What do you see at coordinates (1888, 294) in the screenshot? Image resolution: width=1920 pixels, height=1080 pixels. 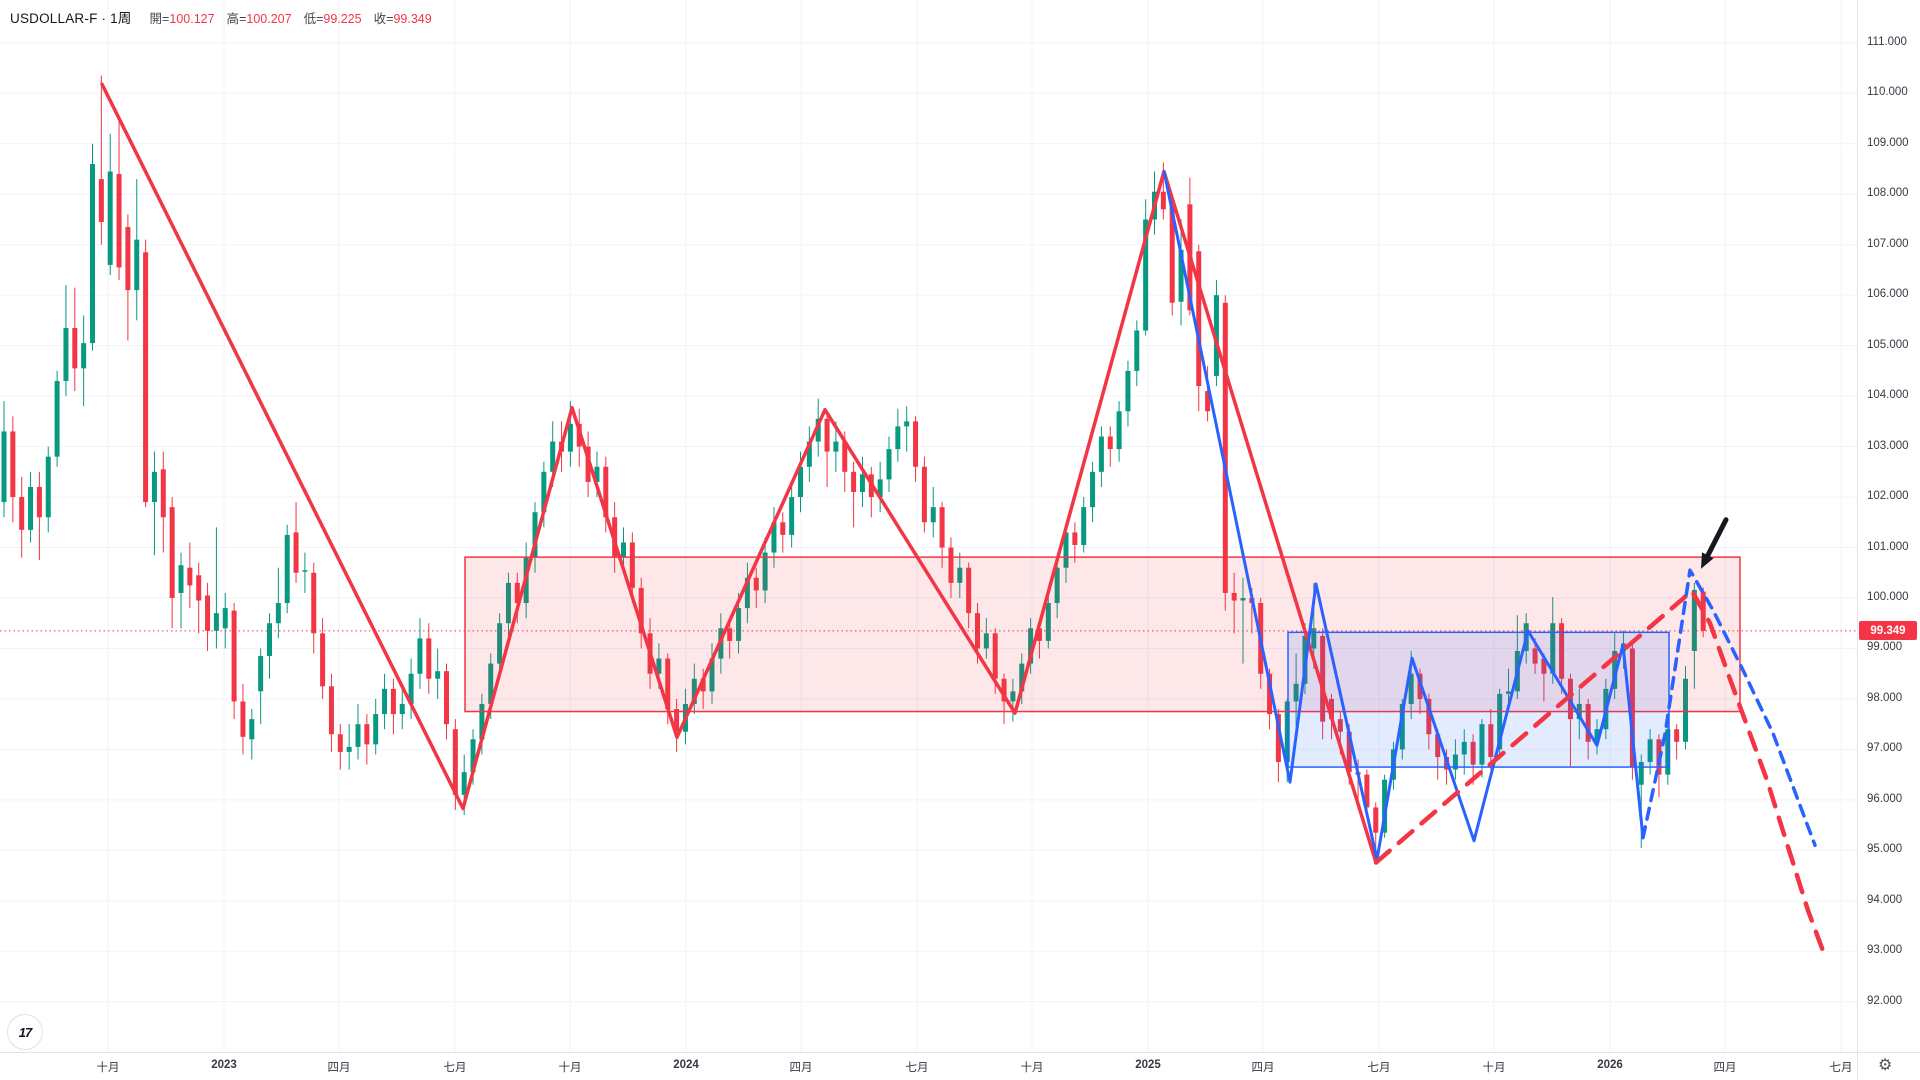 I see `price-tick-label: 106.000` at bounding box center [1888, 294].